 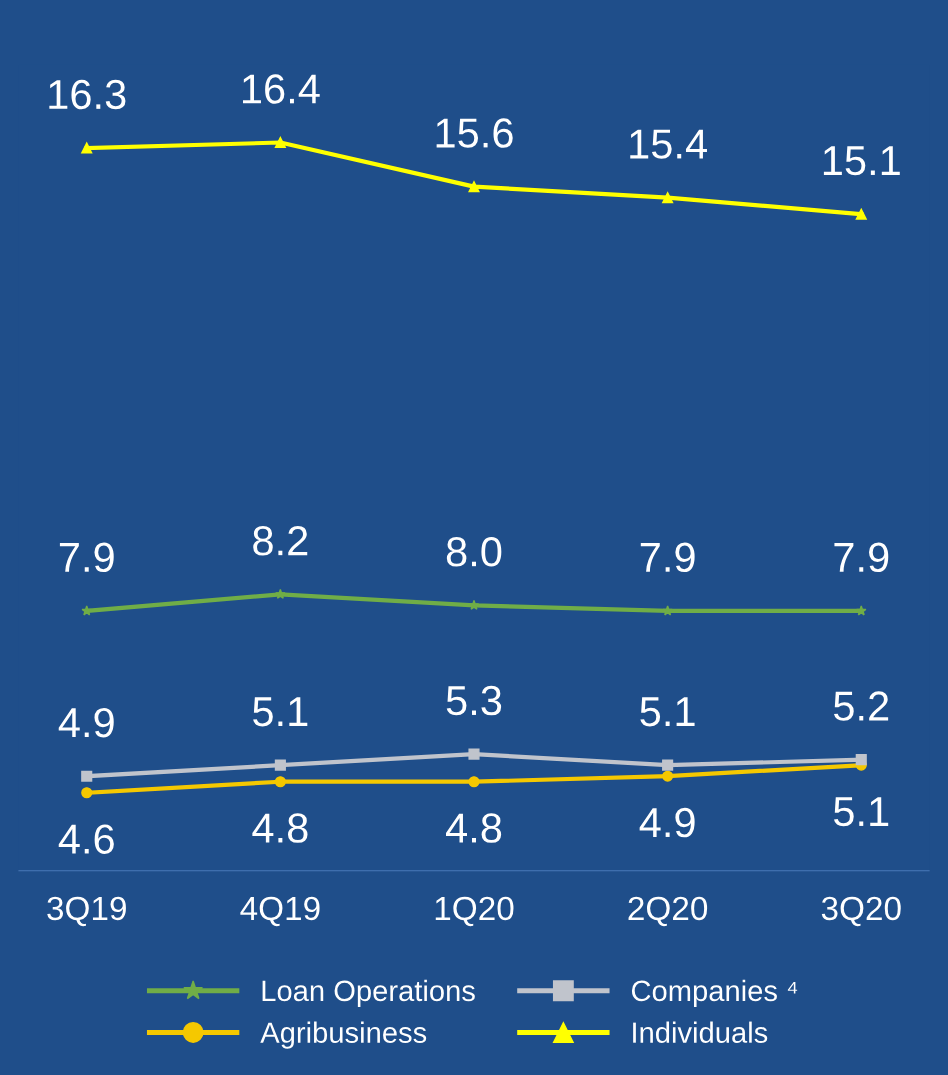 What do you see at coordinates (474, 911) in the screenshot?
I see `x-tick-label: 1Q20` at bounding box center [474, 911].